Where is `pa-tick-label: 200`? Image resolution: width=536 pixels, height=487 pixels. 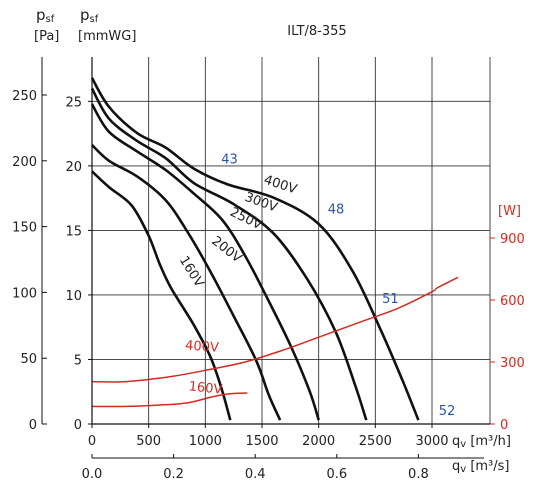 pa-tick-label: 200 is located at coordinates (24, 162).